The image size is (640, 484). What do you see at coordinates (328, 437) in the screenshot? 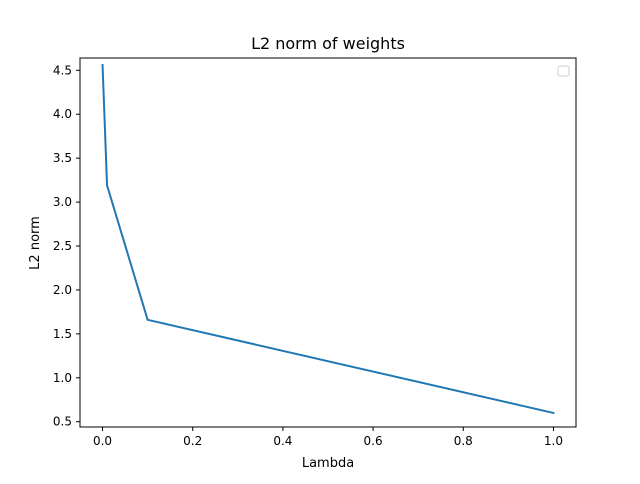
I see `x-axis-ticks: 0.0 0.2 0.4 0.6 0.8 1.0` at bounding box center [328, 437].